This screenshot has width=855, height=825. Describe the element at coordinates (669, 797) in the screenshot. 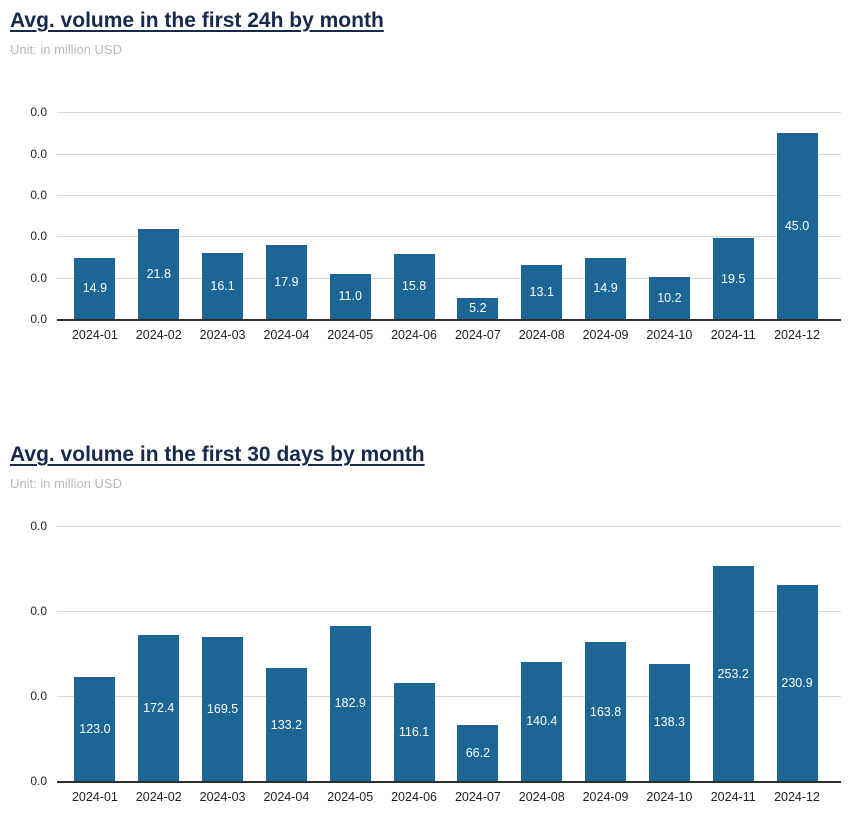

I see `x-tick-label: 2024-10` at that location.